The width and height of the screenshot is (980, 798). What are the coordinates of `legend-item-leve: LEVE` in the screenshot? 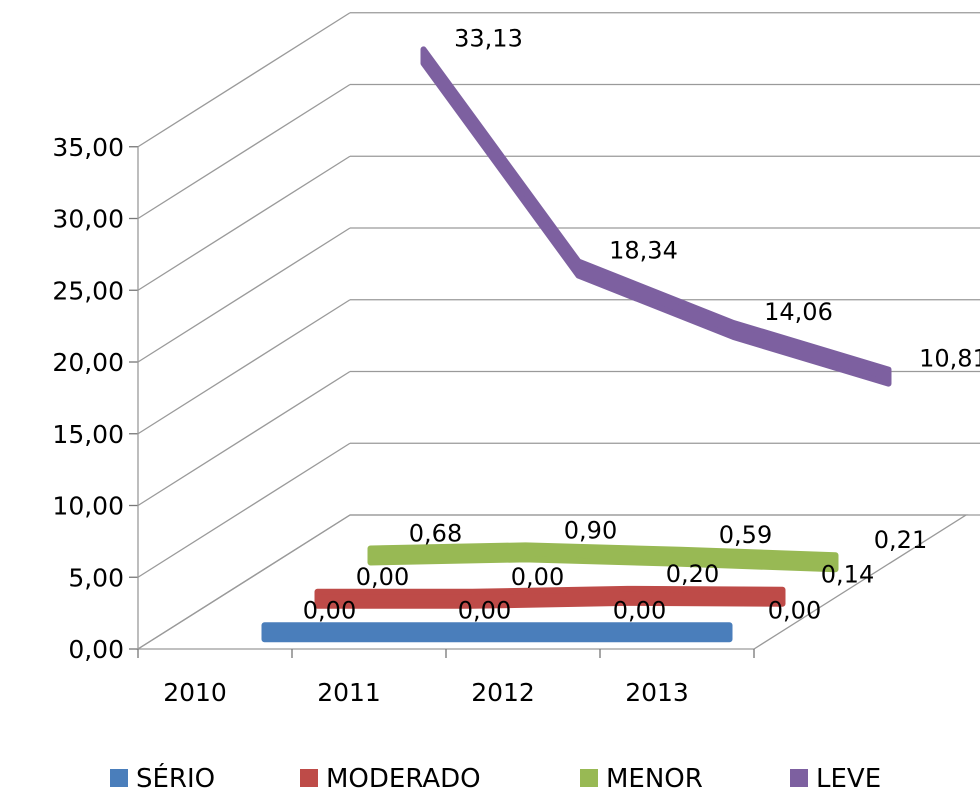 It's located at (835, 779).